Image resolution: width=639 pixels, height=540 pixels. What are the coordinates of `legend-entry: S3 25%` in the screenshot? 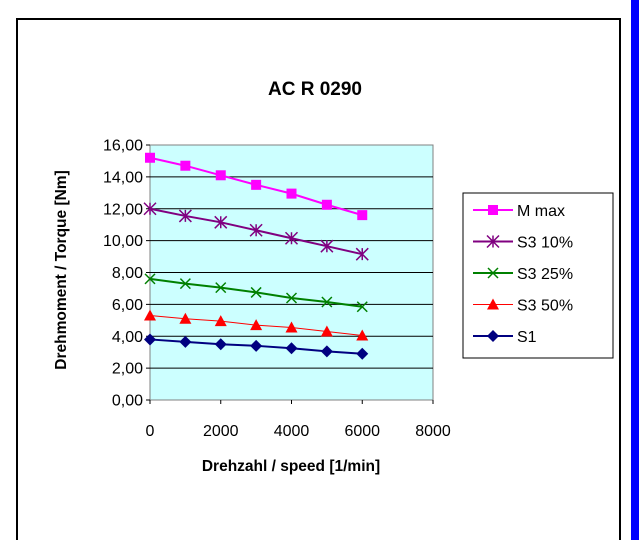 It's located at (523, 274).